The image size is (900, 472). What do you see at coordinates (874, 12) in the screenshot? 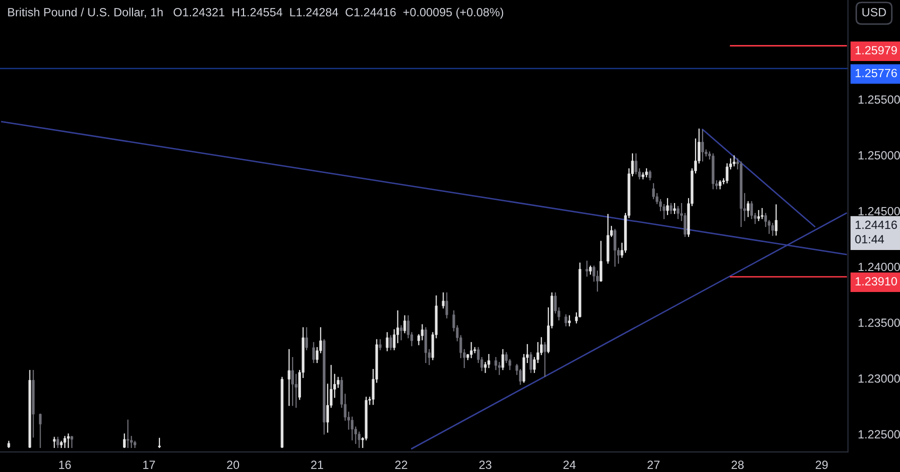
I see `text: USD` at bounding box center [874, 12].